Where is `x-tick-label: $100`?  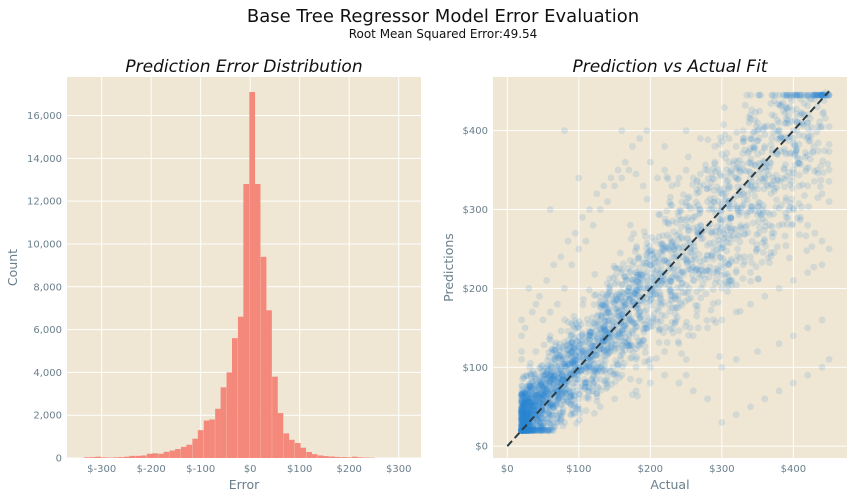
x-tick-label: $100 is located at coordinates (299, 469).